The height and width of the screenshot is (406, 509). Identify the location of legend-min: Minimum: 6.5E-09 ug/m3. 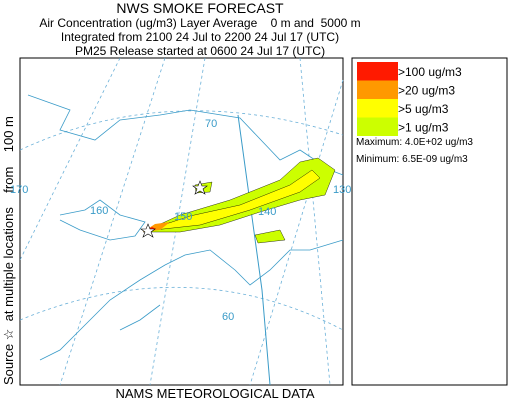
(412, 159).